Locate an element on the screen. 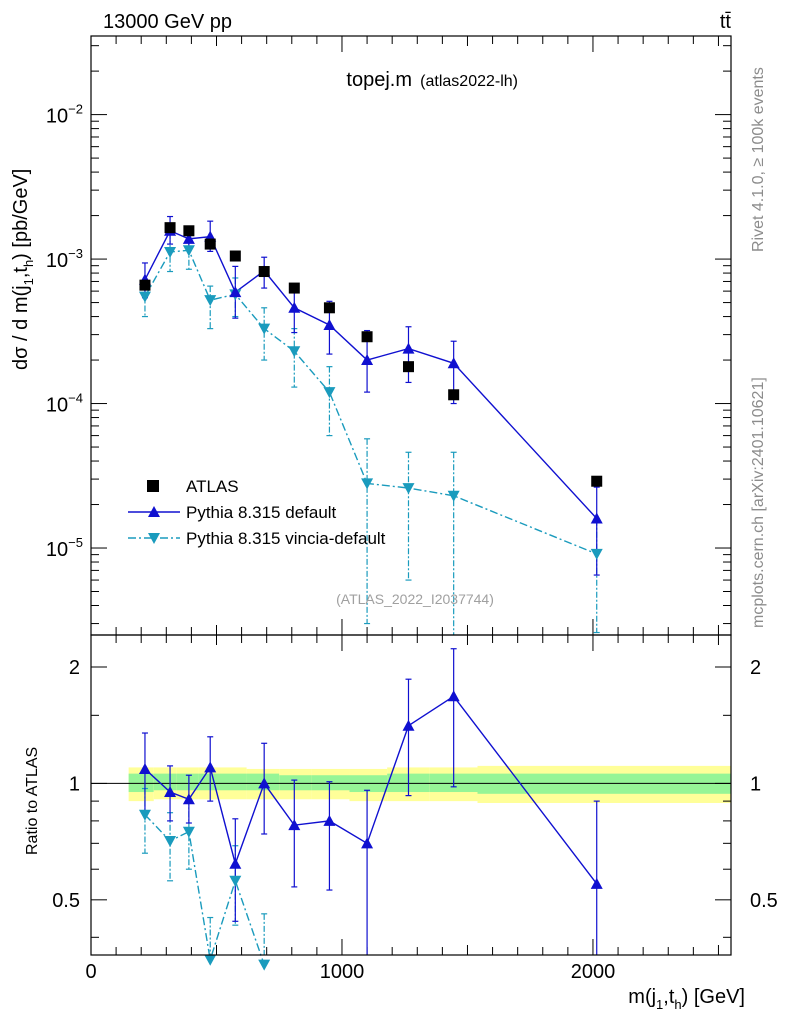 Image resolution: width=786 pixels, height=1024 pixels. x-axis-label: m(j1,th) [GeV] is located at coordinates (686, 999).